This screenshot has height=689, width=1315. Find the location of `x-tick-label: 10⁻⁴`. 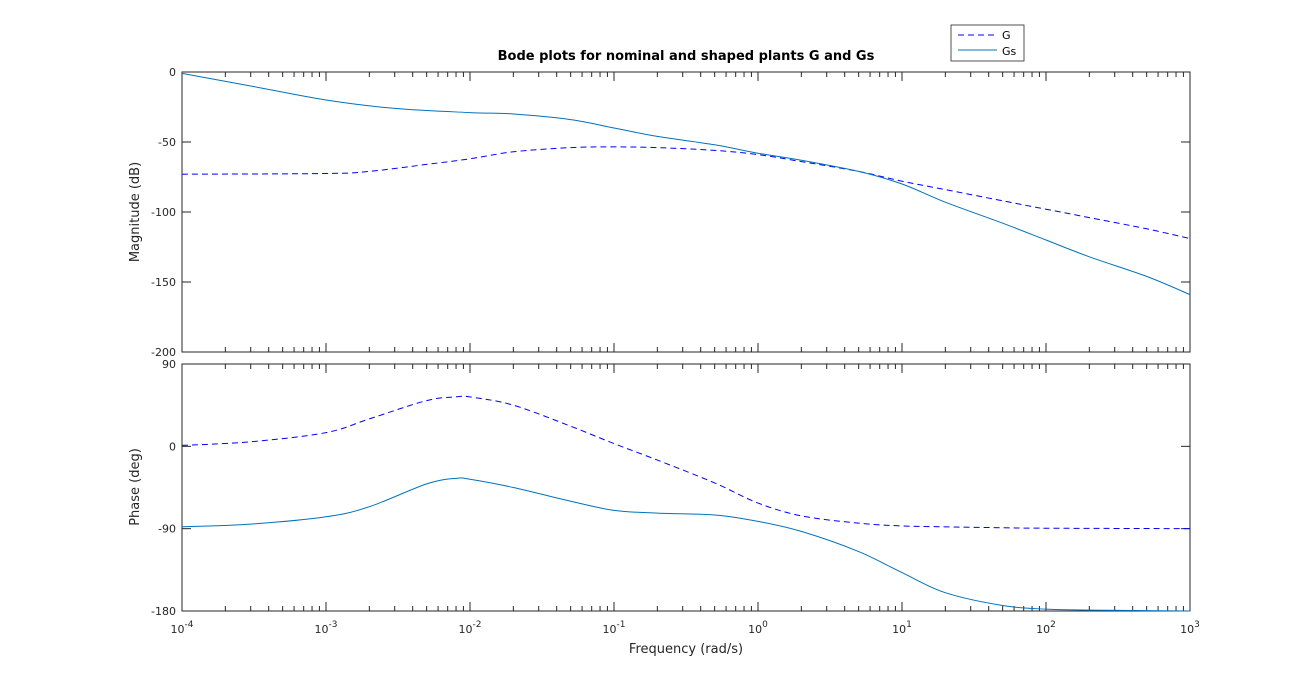

x-tick-label: 10⁻⁴ is located at coordinates (182, 628).